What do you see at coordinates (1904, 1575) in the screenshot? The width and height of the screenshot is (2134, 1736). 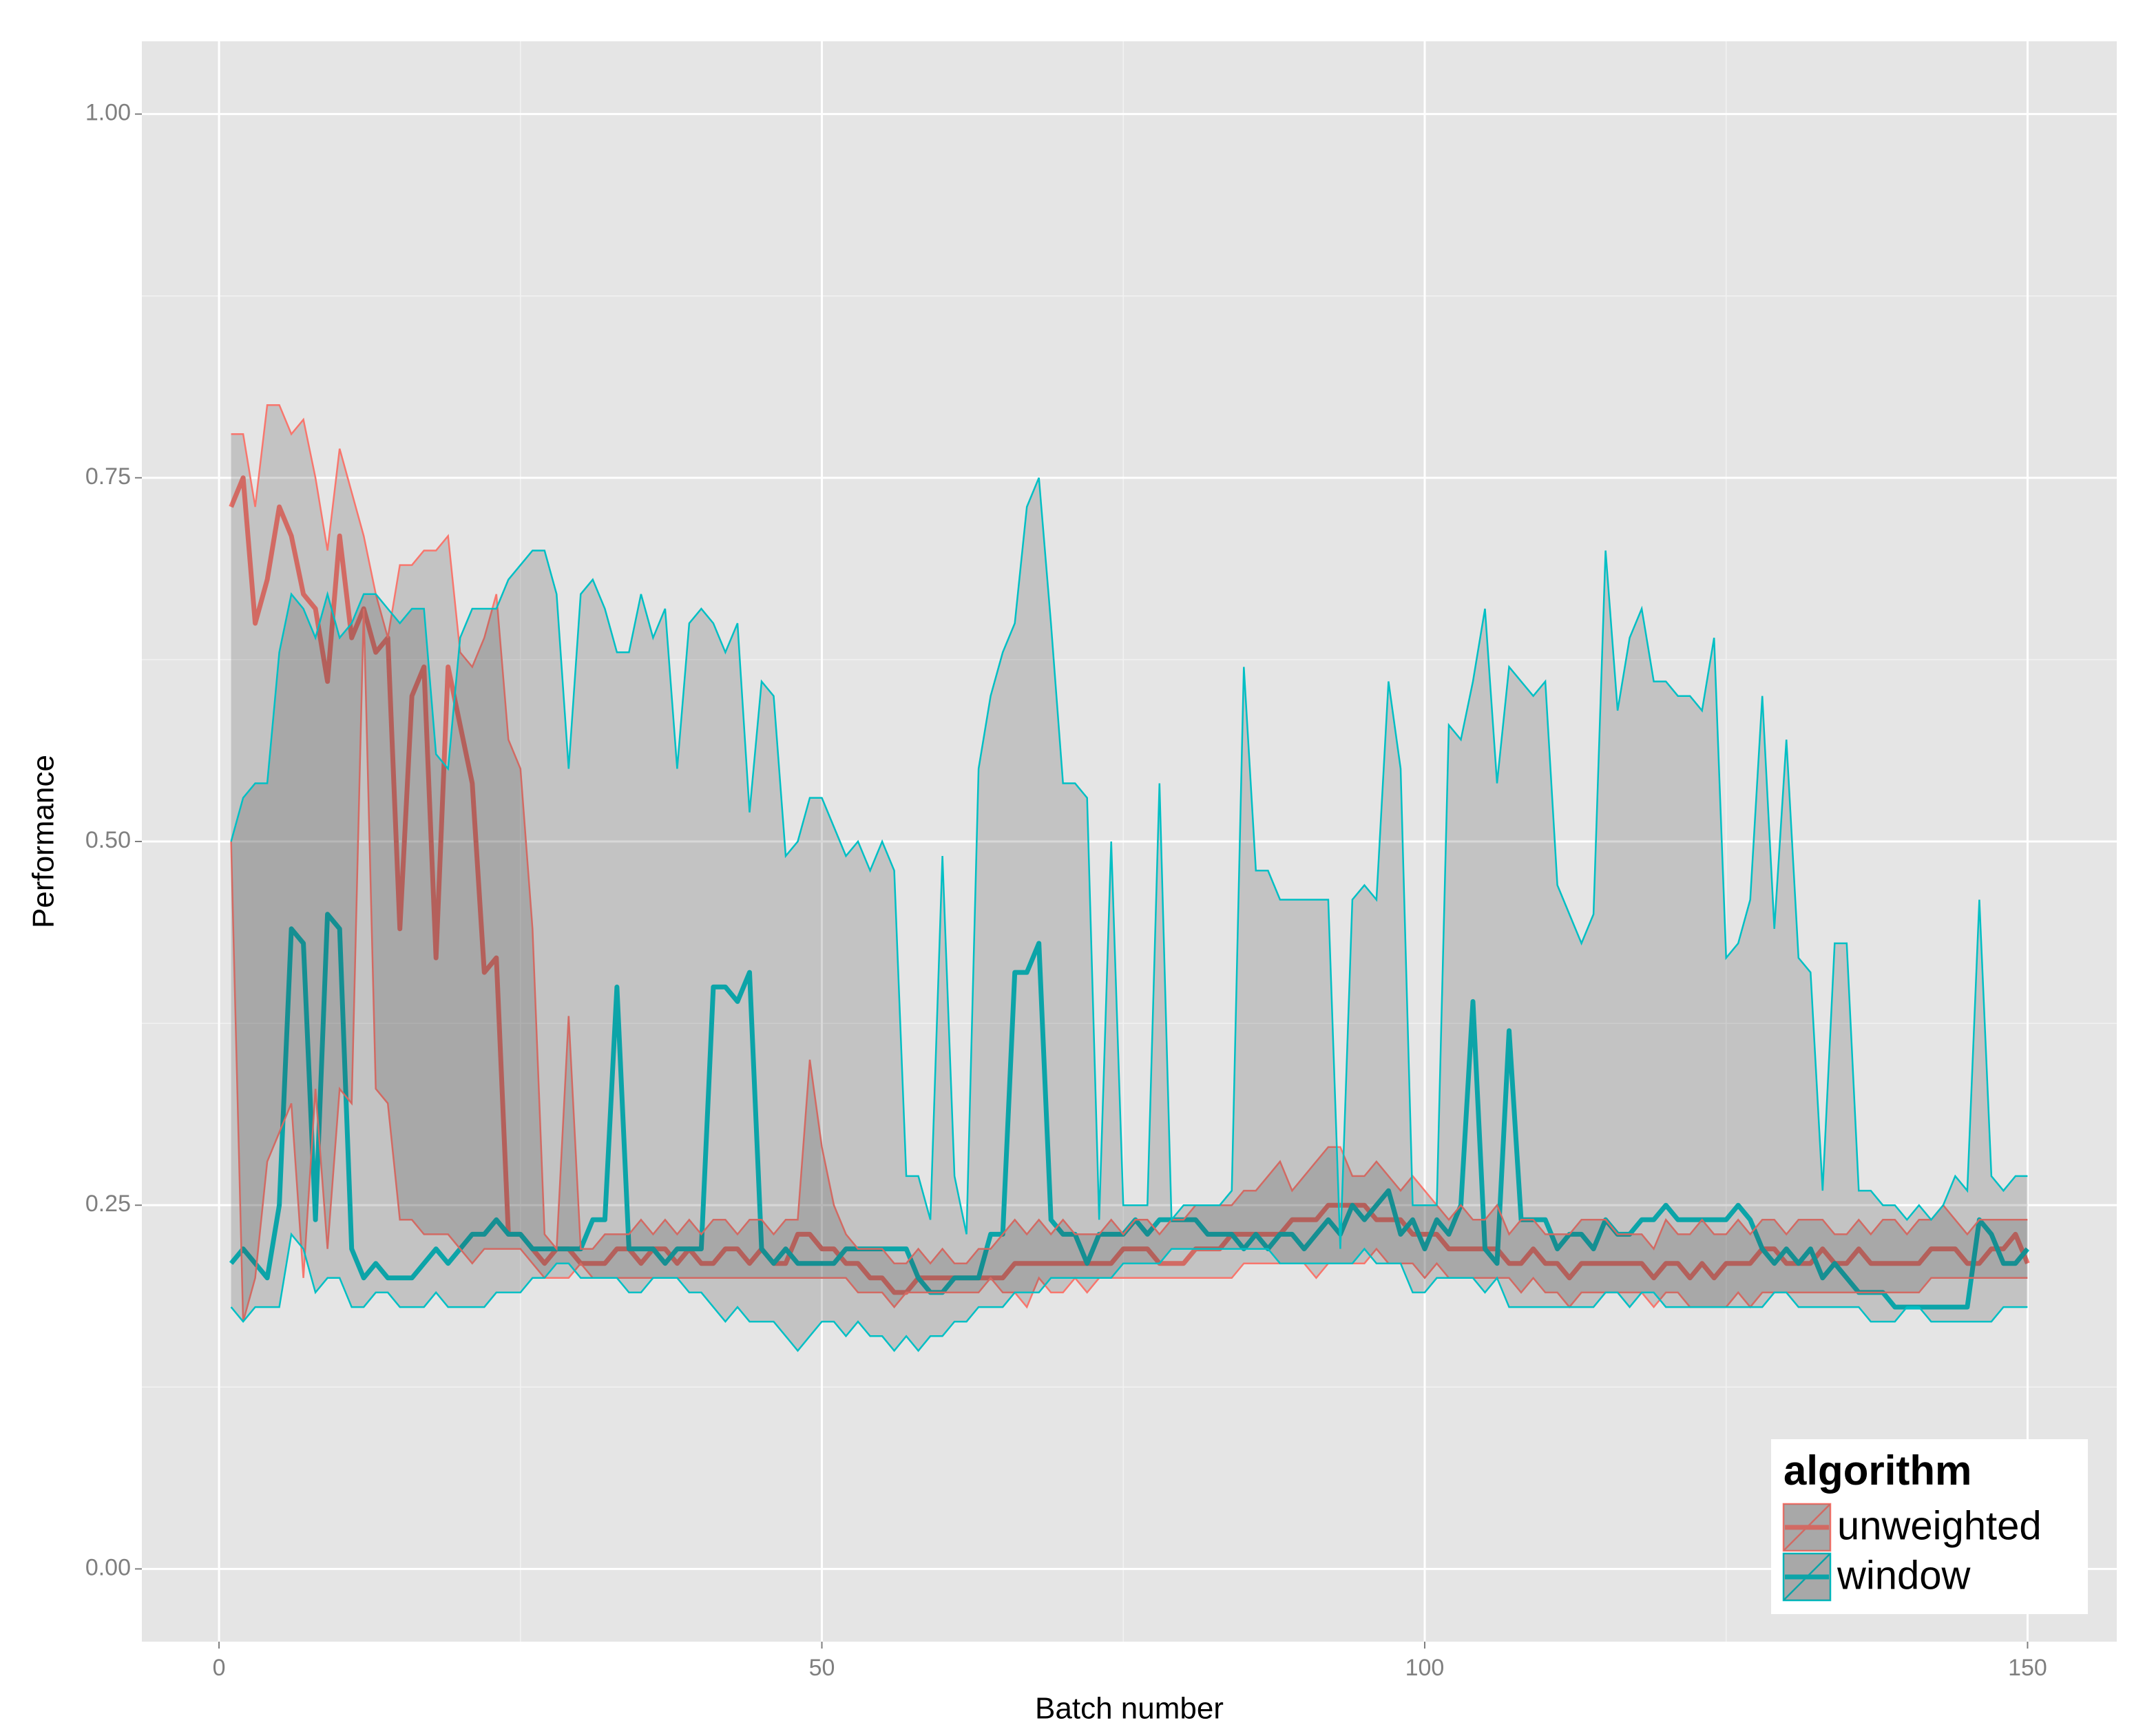 I see `legend-label: window` at bounding box center [1904, 1575].